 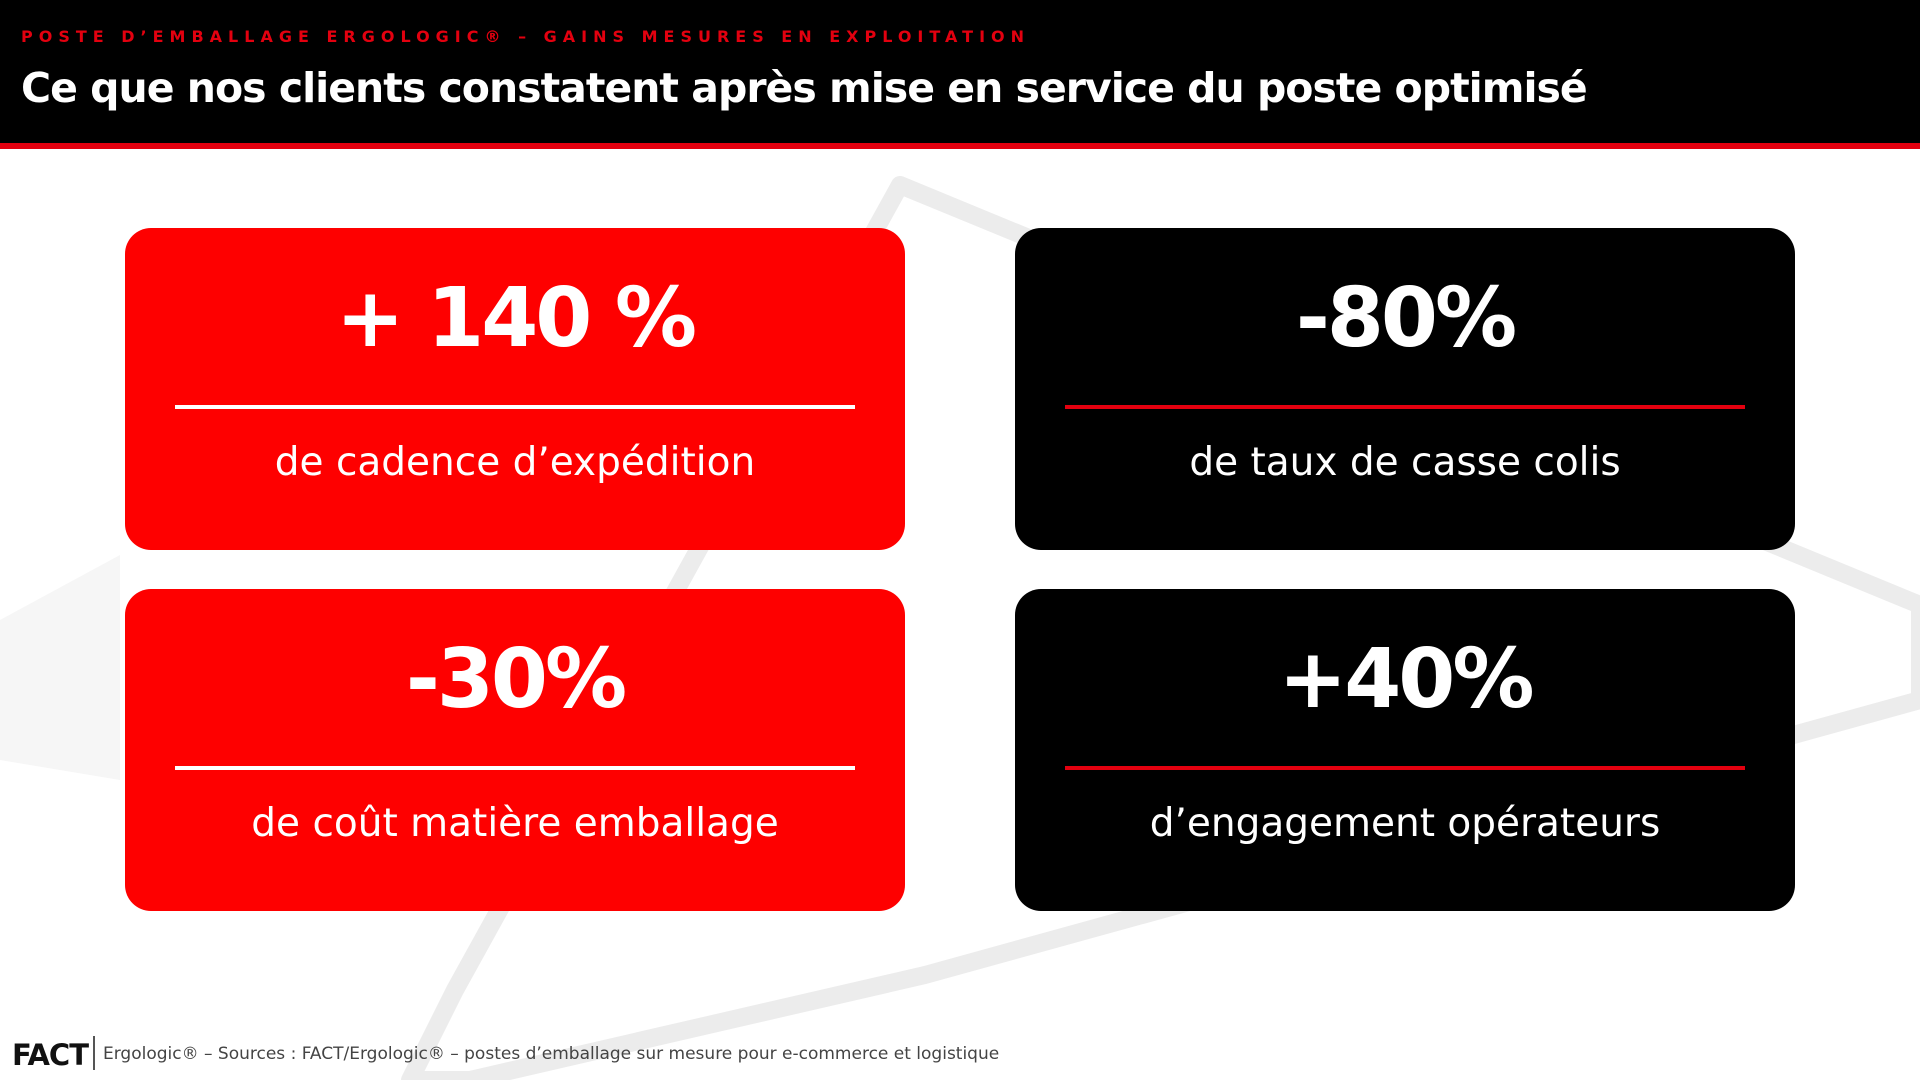 I want to click on stat-value: -80%, so click(x=1406, y=318).